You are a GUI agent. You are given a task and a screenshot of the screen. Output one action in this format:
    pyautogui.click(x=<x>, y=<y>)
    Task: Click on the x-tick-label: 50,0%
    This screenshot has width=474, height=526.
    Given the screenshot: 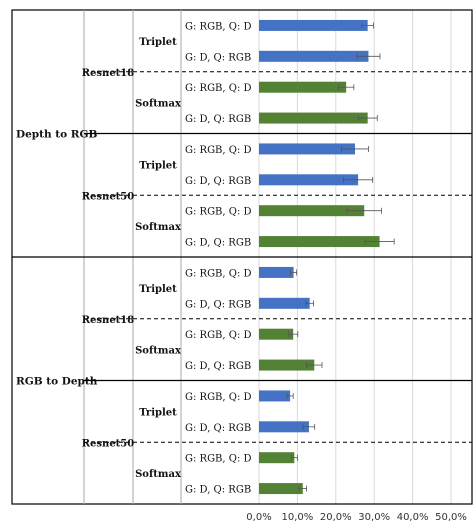 What is the action you would take?
    pyautogui.click(x=451, y=517)
    